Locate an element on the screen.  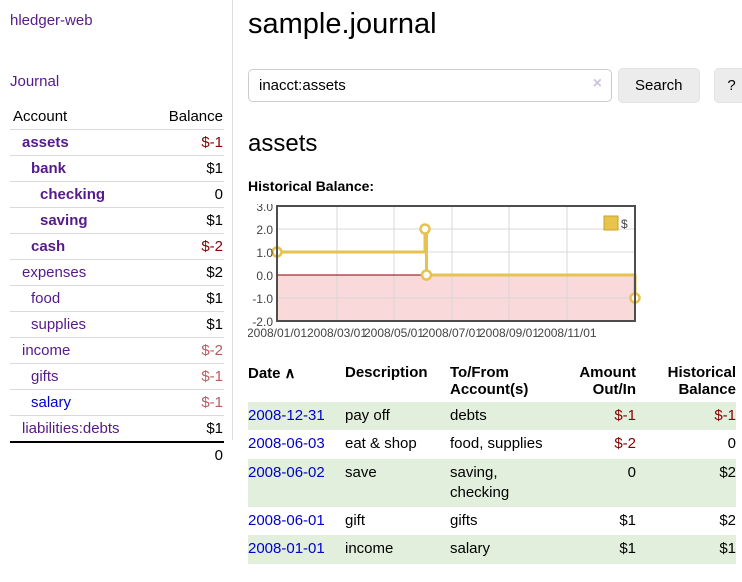
register-row: 2008-12-31 pay off debts $-1 $-1 is located at coordinates (492, 416).